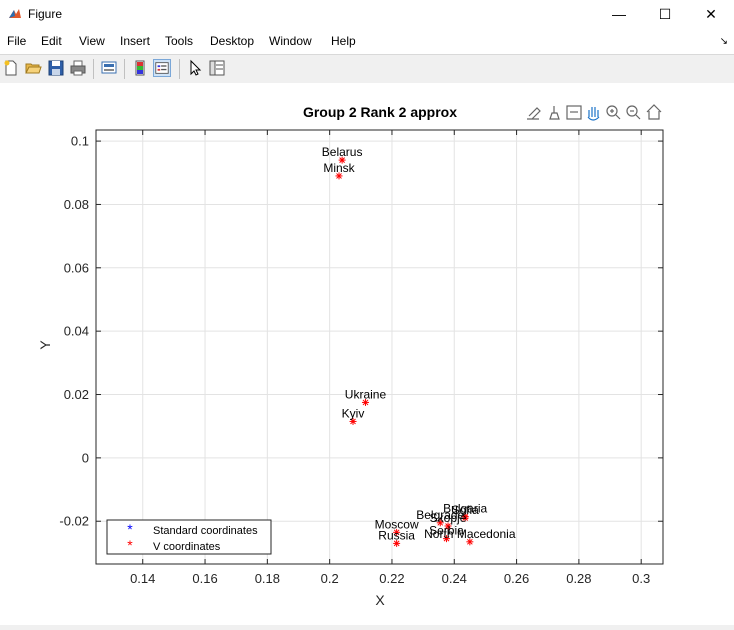 The image size is (734, 630). What do you see at coordinates (74, 521) in the screenshot?
I see `y-tick-label: -0.02` at bounding box center [74, 521].